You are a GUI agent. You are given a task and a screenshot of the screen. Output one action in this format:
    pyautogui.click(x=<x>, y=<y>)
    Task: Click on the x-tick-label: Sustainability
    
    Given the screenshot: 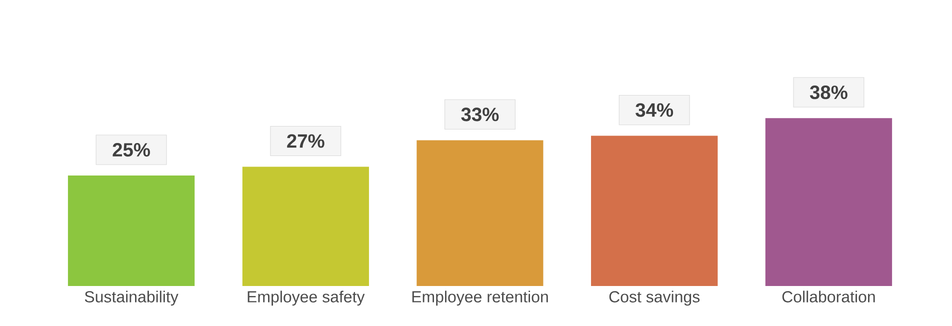 What is the action you would take?
    pyautogui.click(x=131, y=298)
    